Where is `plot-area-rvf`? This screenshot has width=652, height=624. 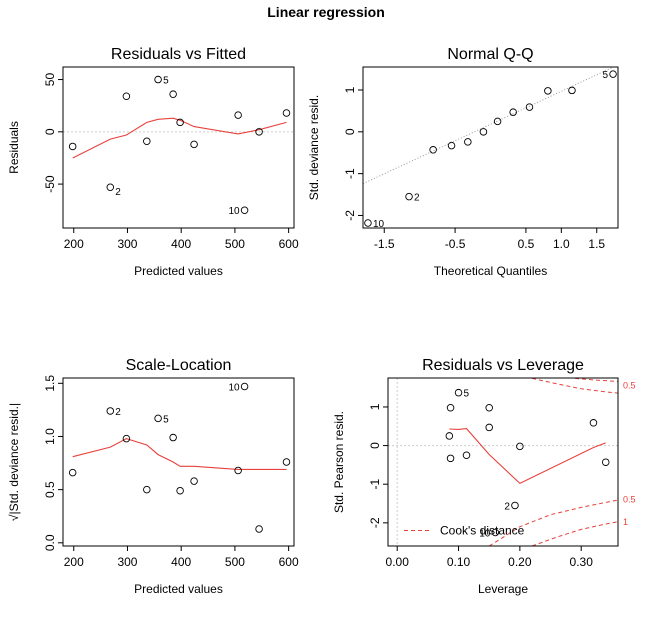
plot-area-rvf is located at coordinates (178, 138).